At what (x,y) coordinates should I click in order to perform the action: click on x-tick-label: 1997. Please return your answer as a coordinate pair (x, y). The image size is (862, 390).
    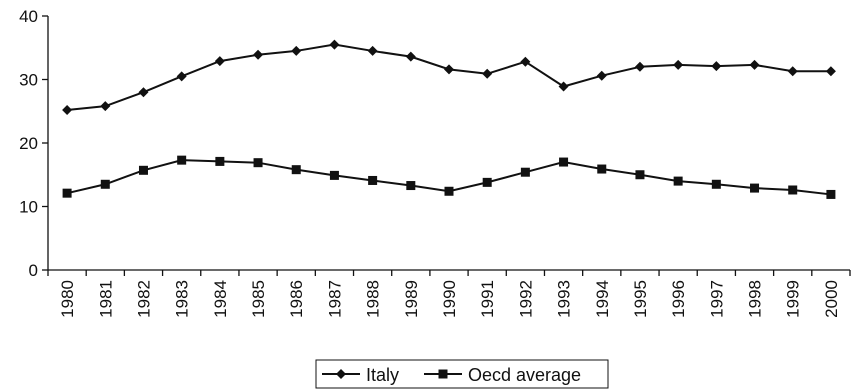
    Looking at the image, I should click on (716, 299).